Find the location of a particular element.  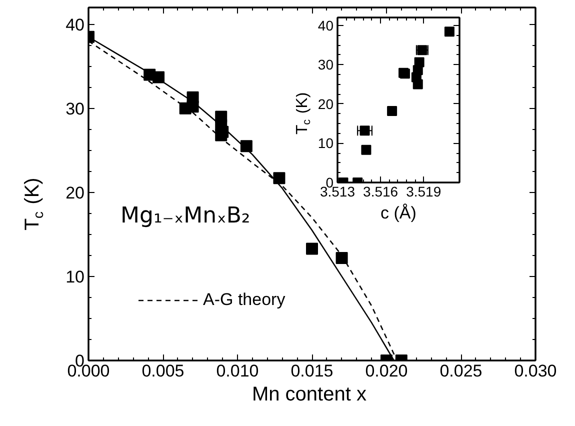

x-tick-label: 3.516 is located at coordinates (380, 192).